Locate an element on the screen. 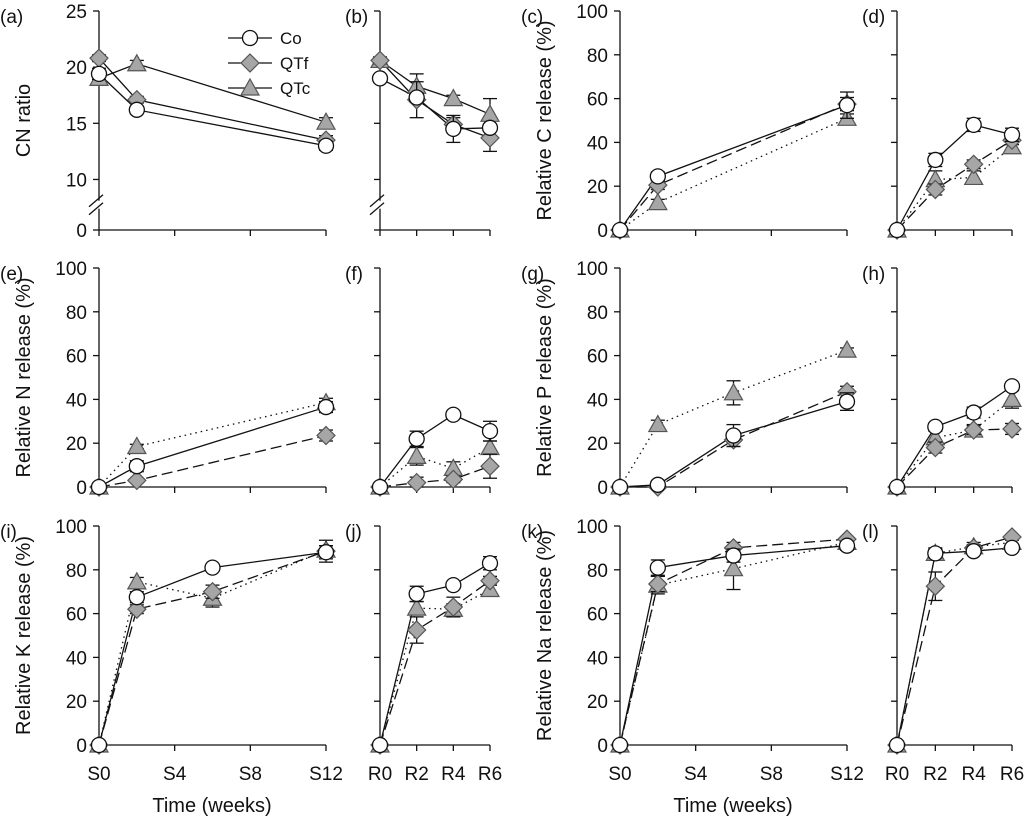 The height and width of the screenshot is (822, 1027). x-tick-label: R4 is located at coordinates (974, 774).